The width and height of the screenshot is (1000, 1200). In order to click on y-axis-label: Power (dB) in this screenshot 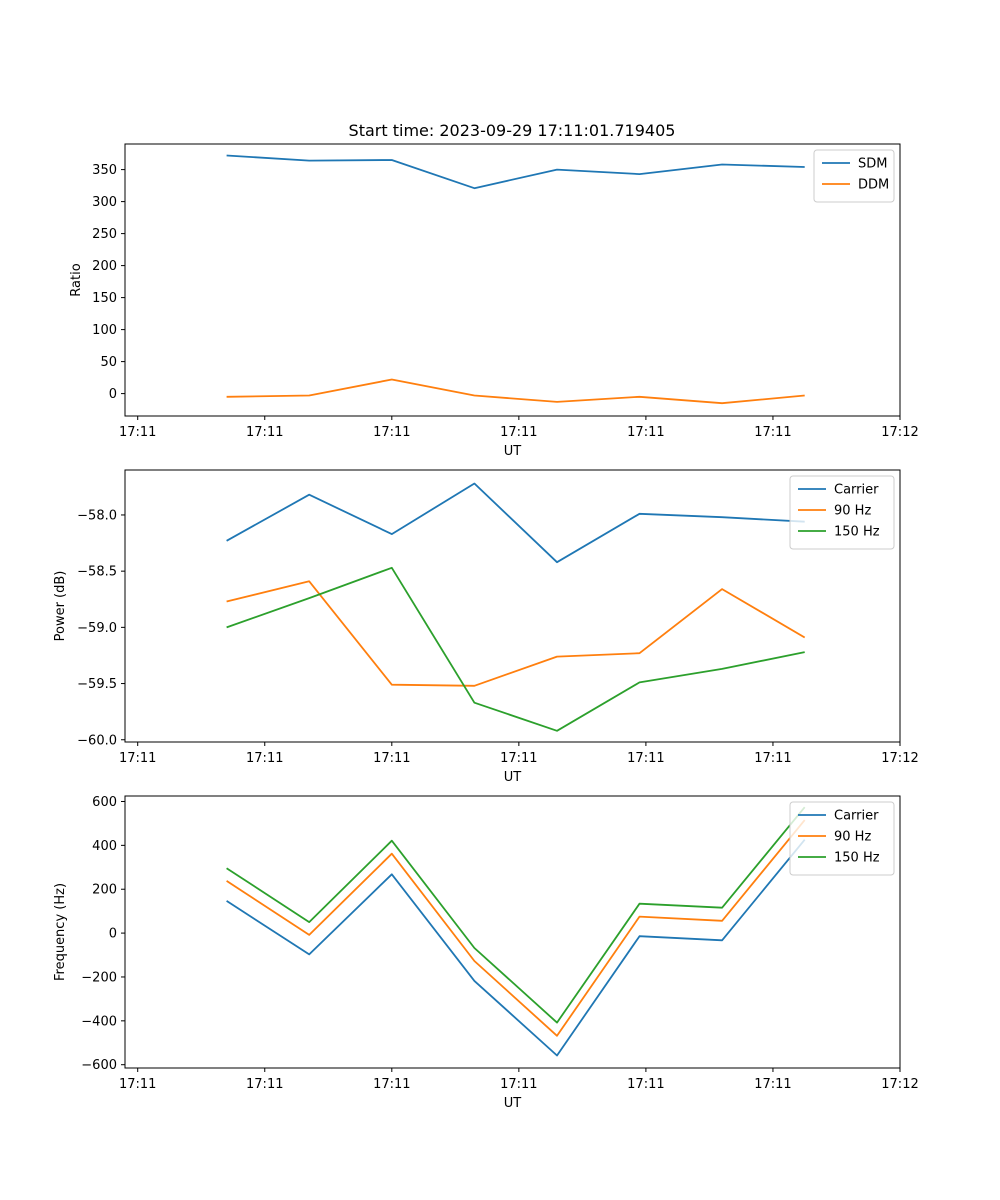, I will do `click(60, 606)`.